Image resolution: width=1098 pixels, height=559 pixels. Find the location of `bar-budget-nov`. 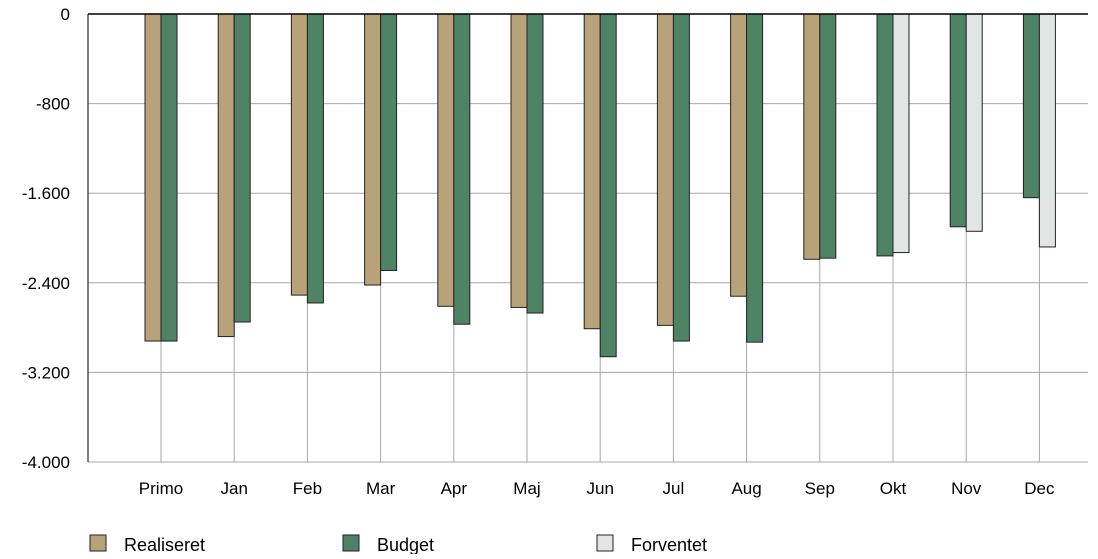

bar-budget-nov is located at coordinates (958, 120).